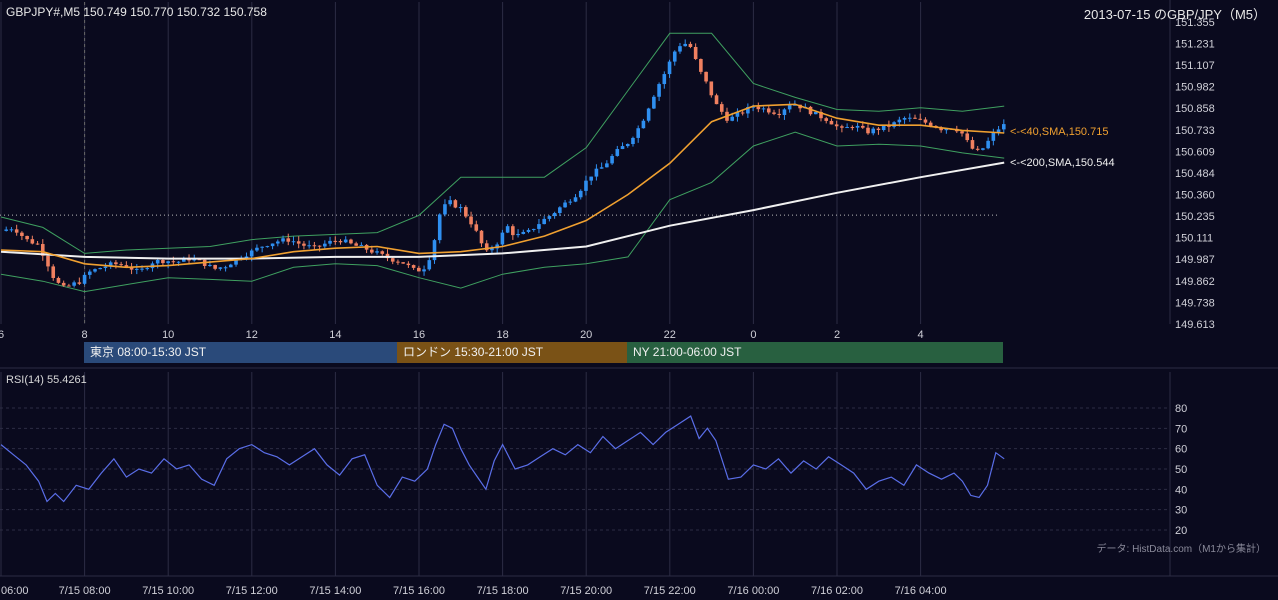 The width and height of the screenshot is (1278, 600). What do you see at coordinates (15, 591) in the screenshot?
I see `bottom-x-tick-label: 06:00` at bounding box center [15, 591].